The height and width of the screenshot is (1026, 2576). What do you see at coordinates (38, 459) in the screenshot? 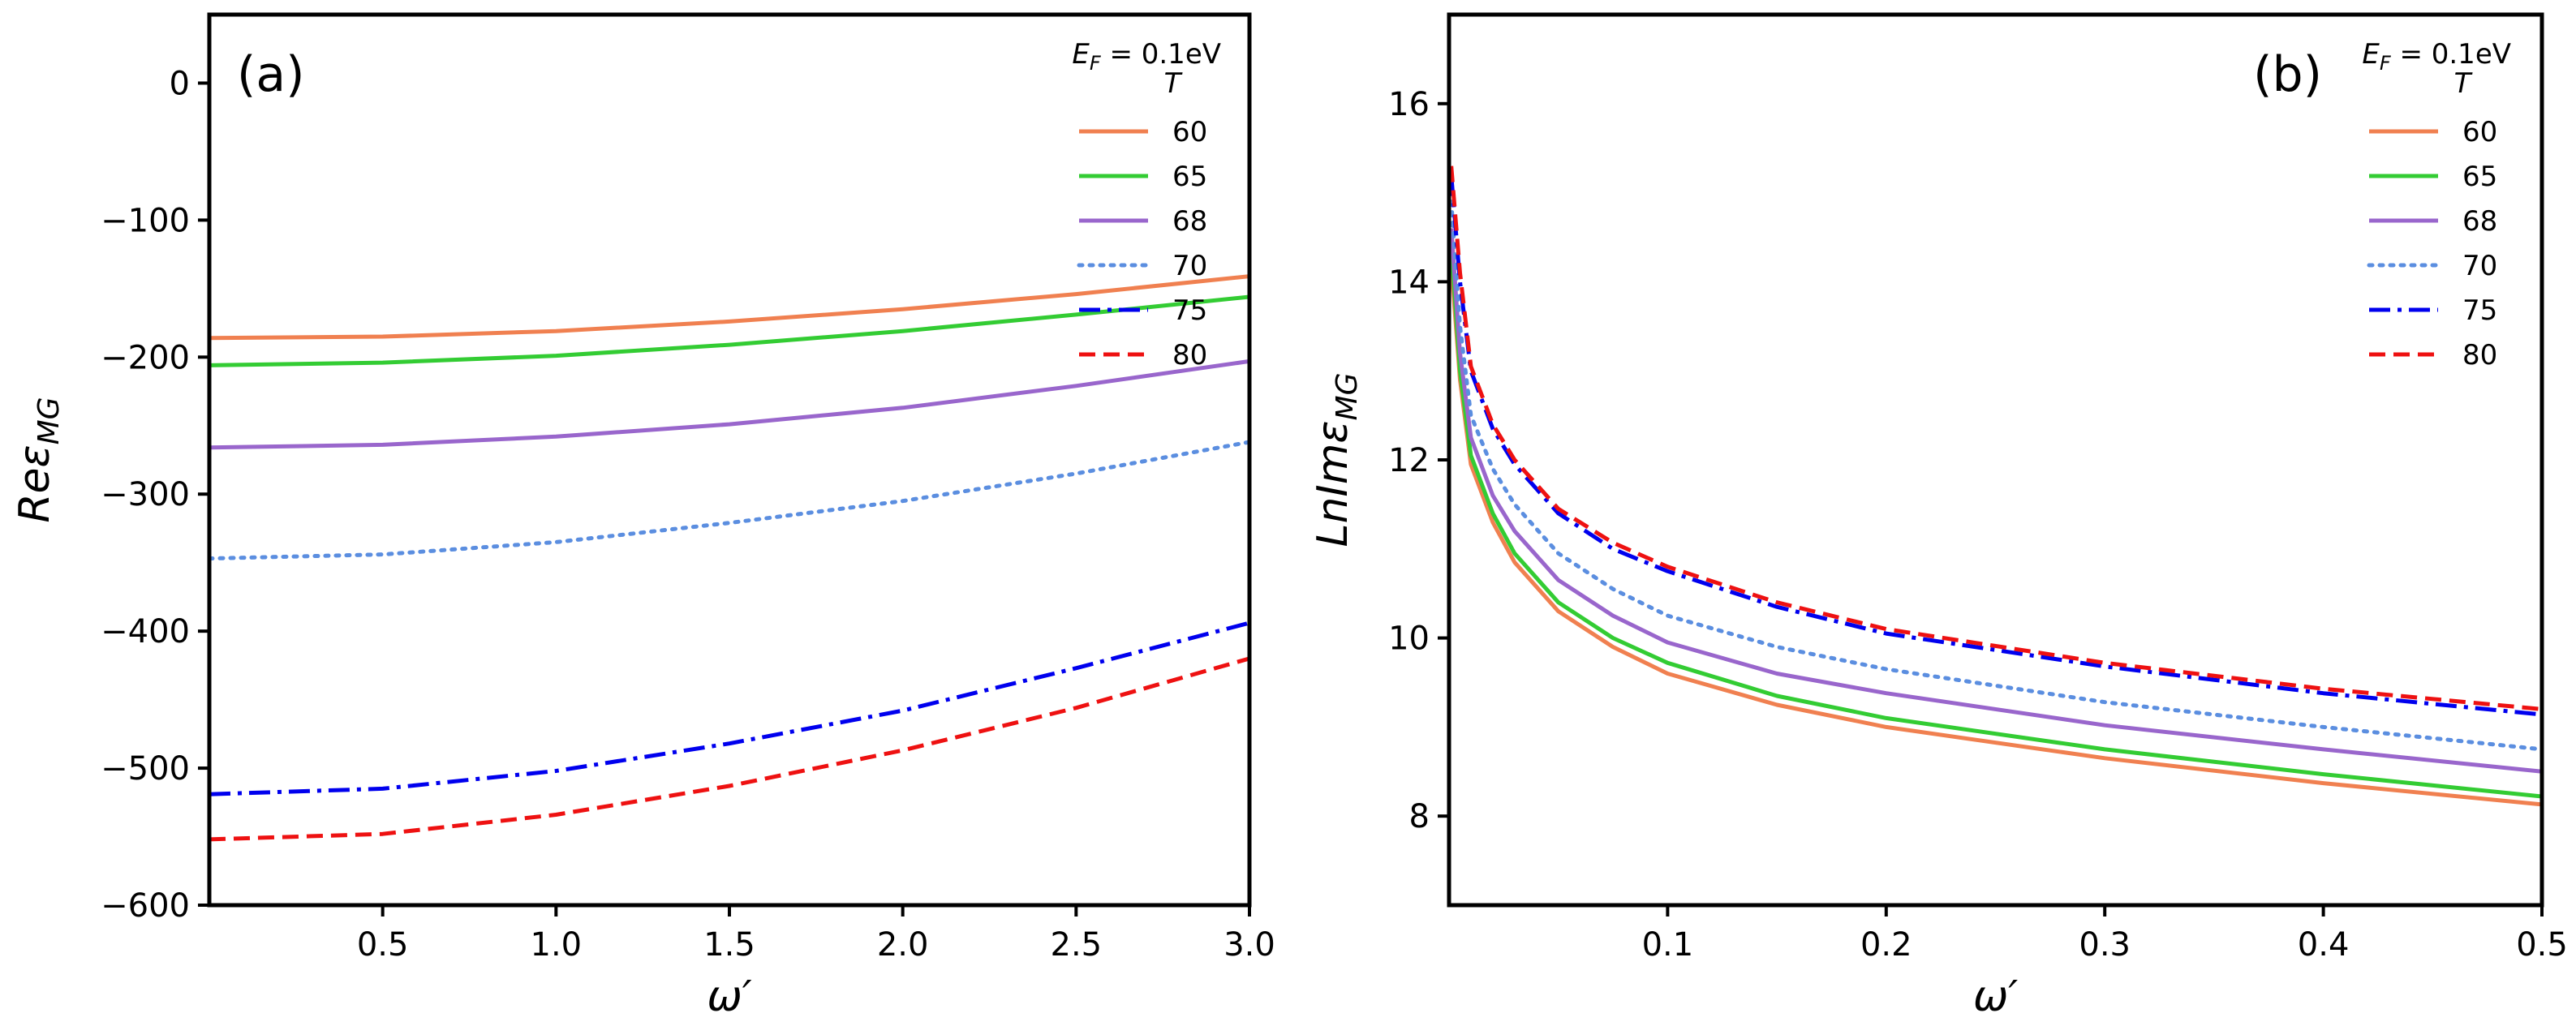
I see `panel-a-ylabel: ReεMG` at bounding box center [38, 459].